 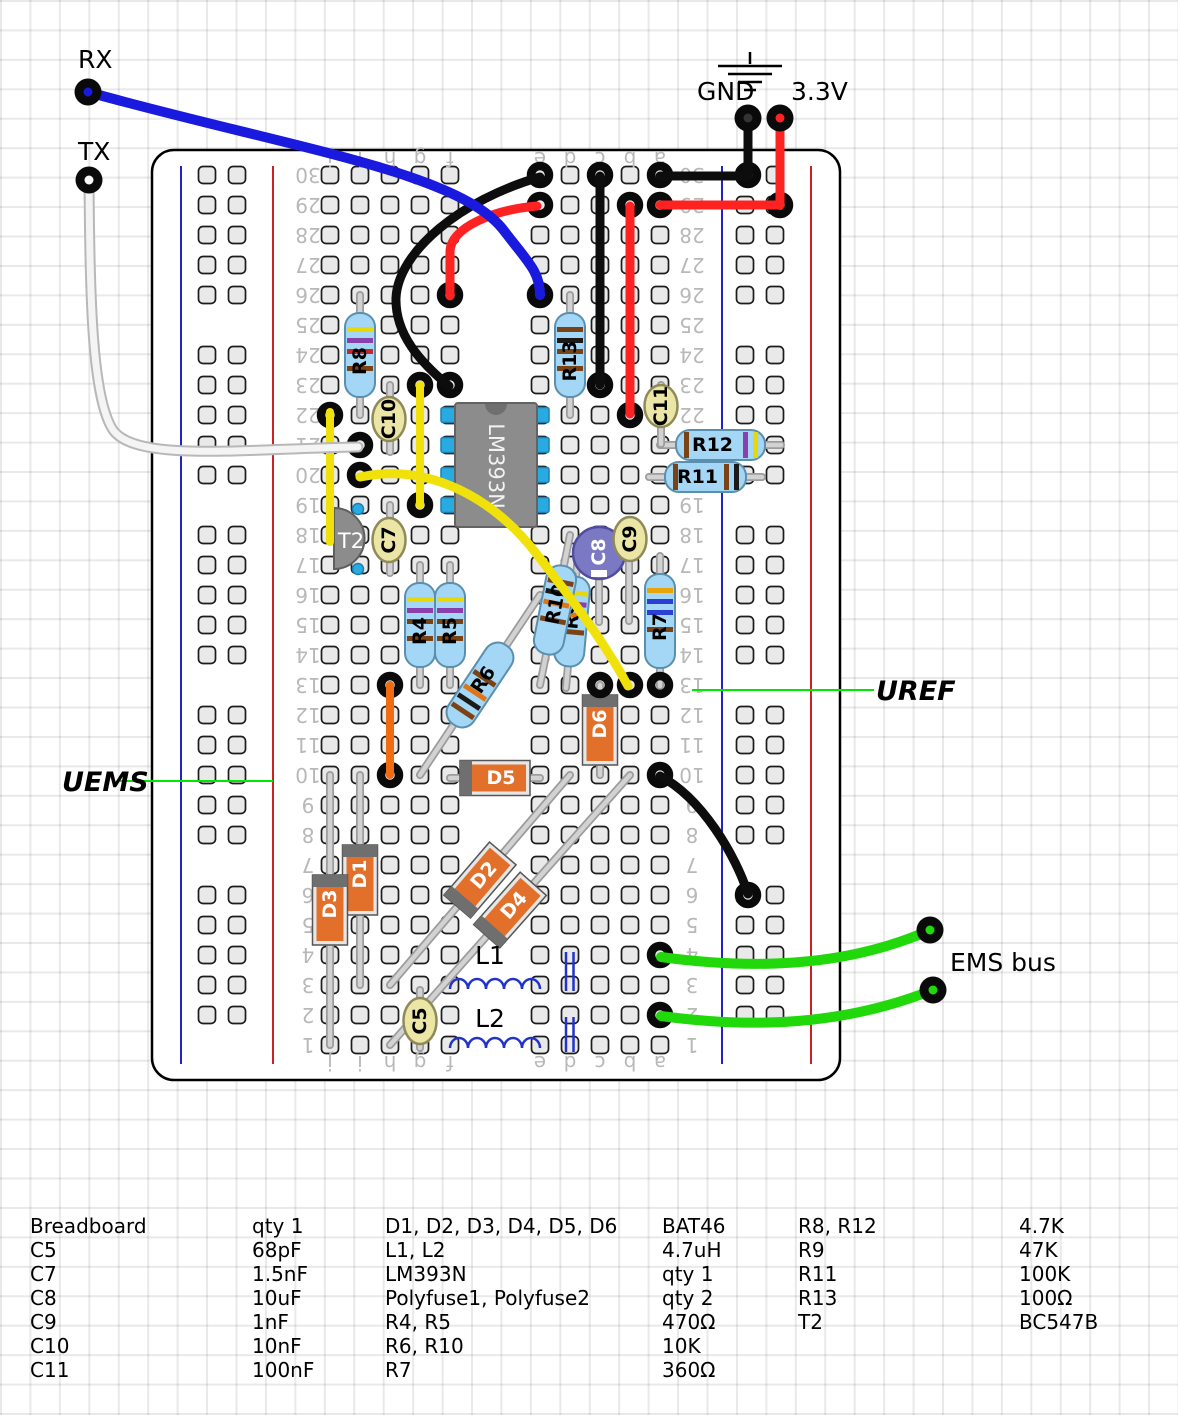 I want to click on capacitor-c10: C10, so click(x=389, y=419).